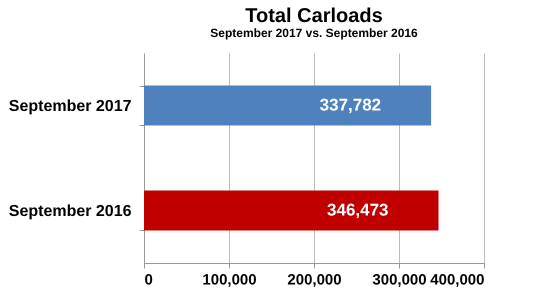 The height and width of the screenshot is (294, 550). I want to click on data-label: 337,782, so click(351, 105).